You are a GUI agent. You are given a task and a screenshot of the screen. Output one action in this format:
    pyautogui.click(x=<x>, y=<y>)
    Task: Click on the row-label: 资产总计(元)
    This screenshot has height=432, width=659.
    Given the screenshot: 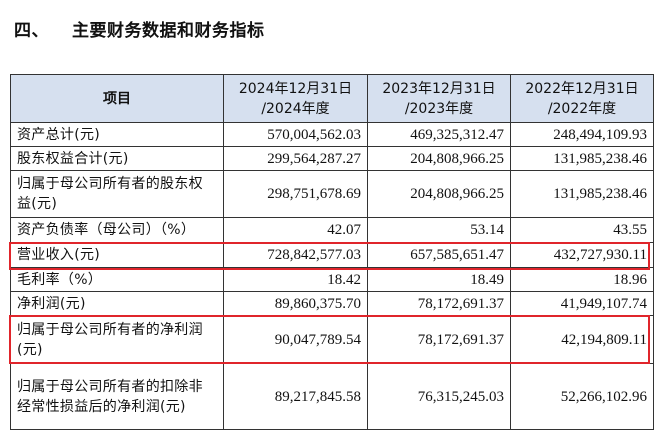 What is the action you would take?
    pyautogui.click(x=117, y=134)
    